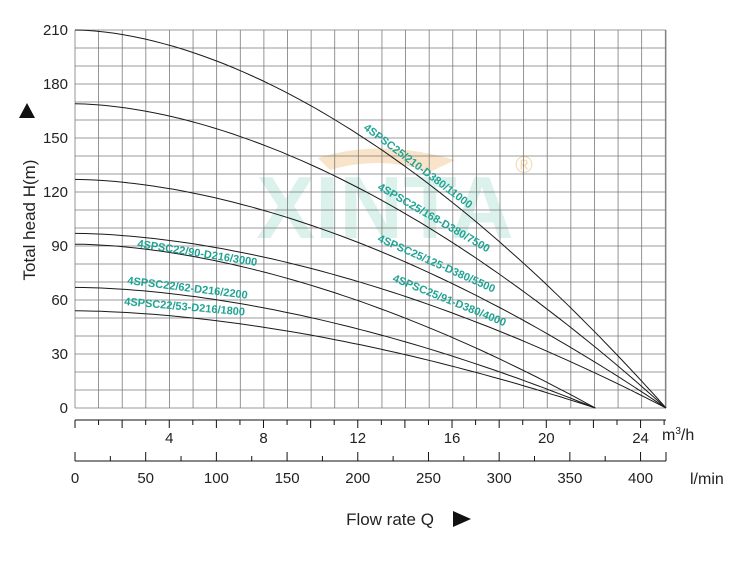  What do you see at coordinates (185, 307) in the screenshot?
I see `series-label-7: 4SPSC22/53-D216/1800` at bounding box center [185, 307].